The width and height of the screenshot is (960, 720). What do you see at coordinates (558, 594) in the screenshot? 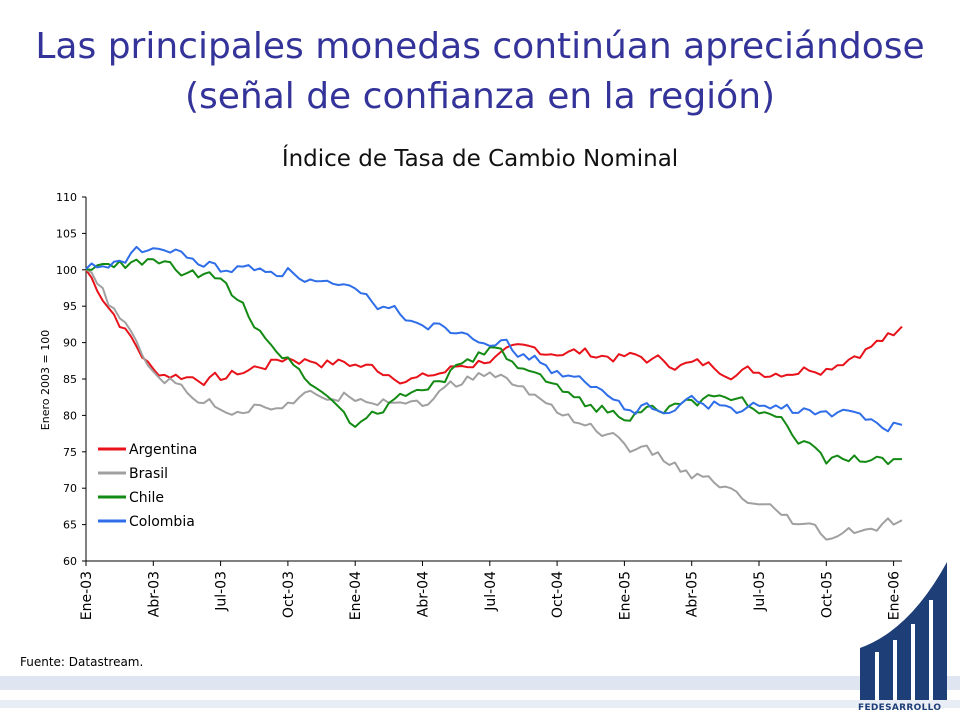
I see `x-tick-label: Oct-04` at bounding box center [558, 594].